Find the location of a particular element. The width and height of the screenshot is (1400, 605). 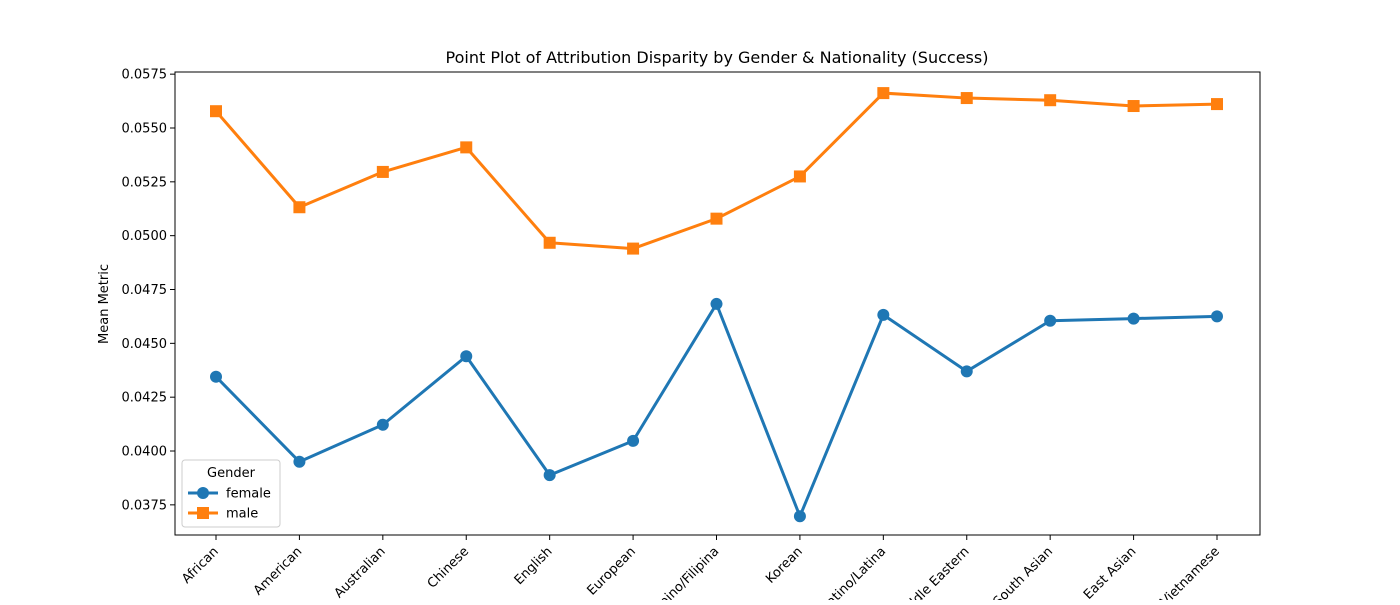

y-tick-label: 0.0450 is located at coordinates (145, 344).